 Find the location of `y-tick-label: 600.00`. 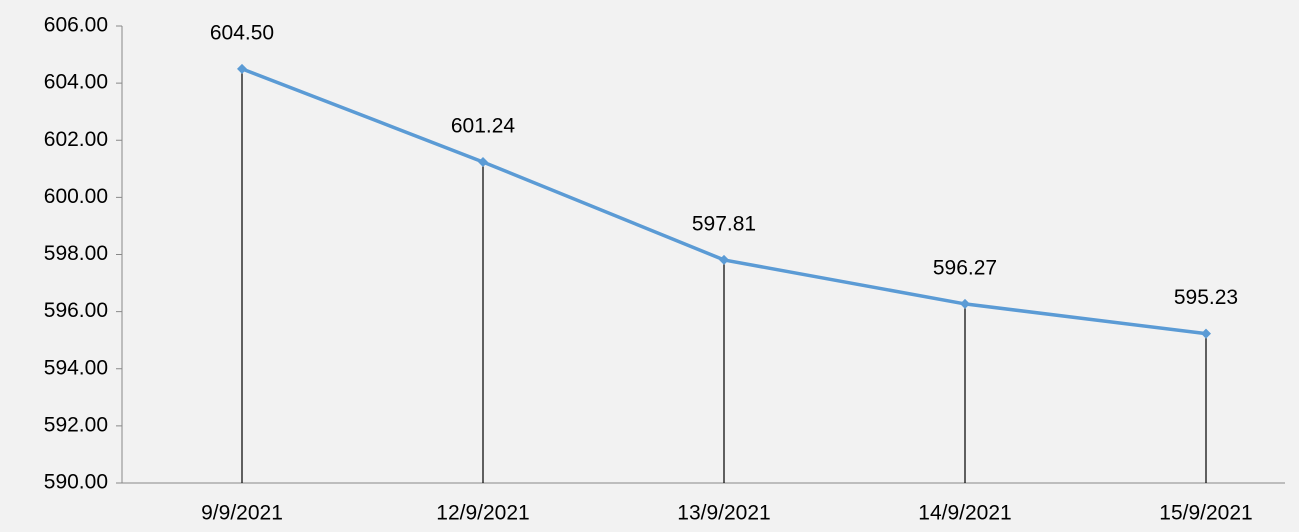

y-tick-label: 600.00 is located at coordinates (76, 196).